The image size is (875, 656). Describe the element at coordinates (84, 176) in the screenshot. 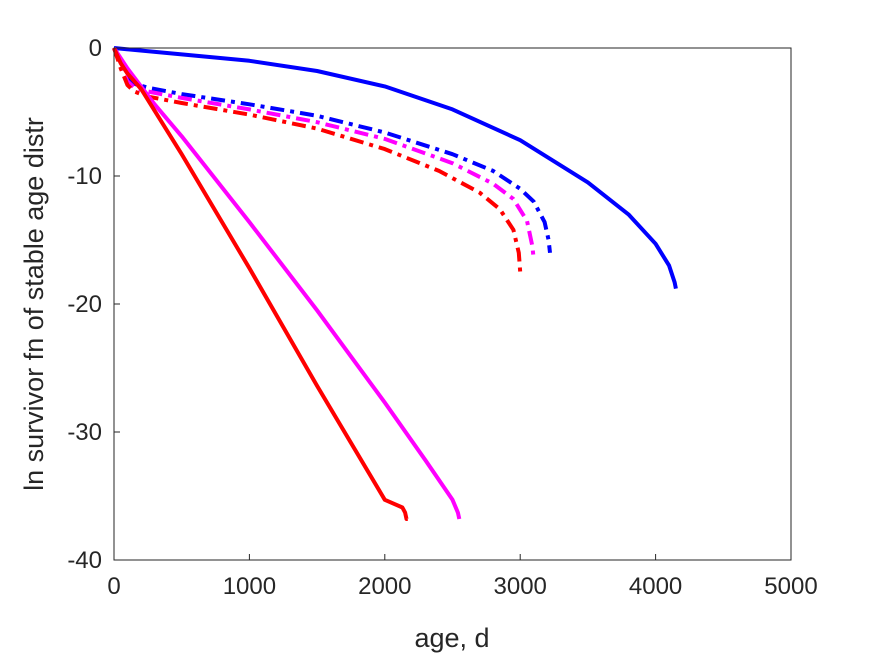

I see `y-tick-label: -10` at that location.